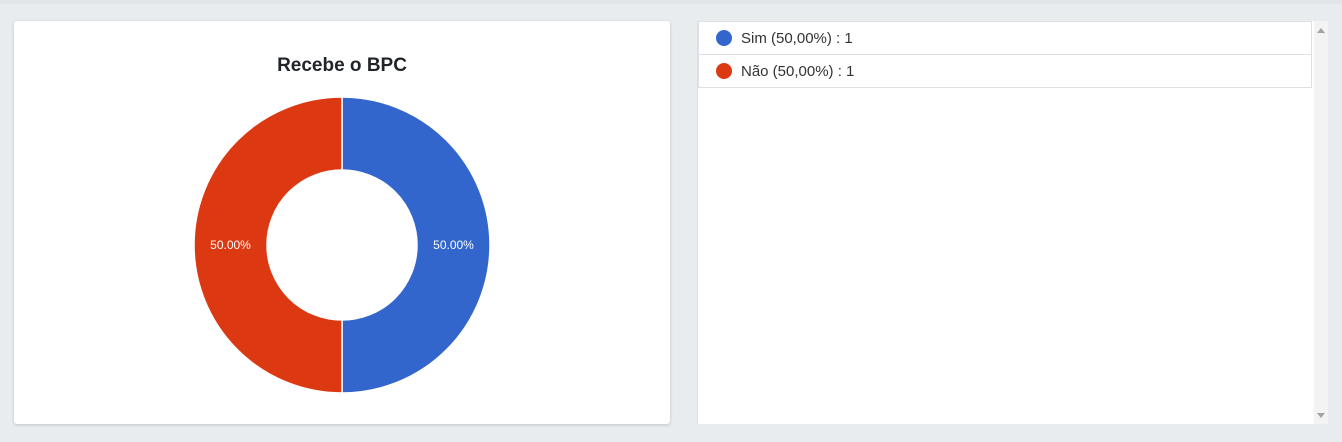 Image resolution: width=1342 pixels, height=442 pixels. Describe the element at coordinates (1321, 415) in the screenshot. I see `scroll-down-icon` at that location.